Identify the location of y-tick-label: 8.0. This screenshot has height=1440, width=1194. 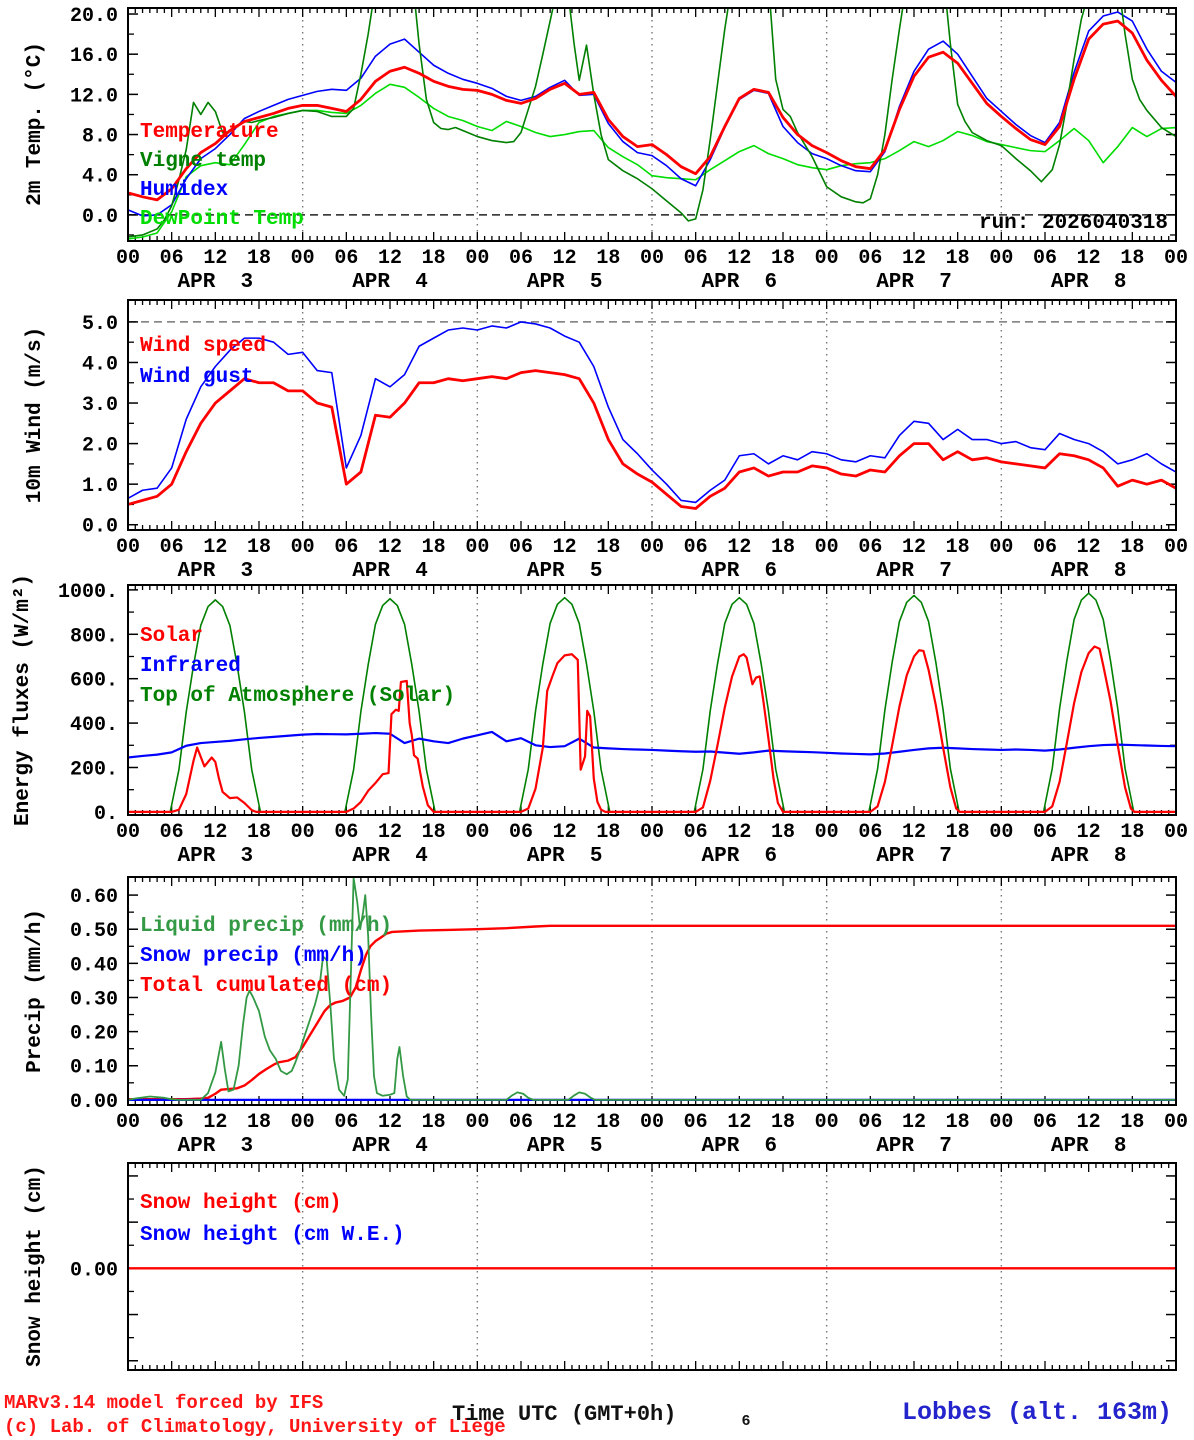
(100, 137).